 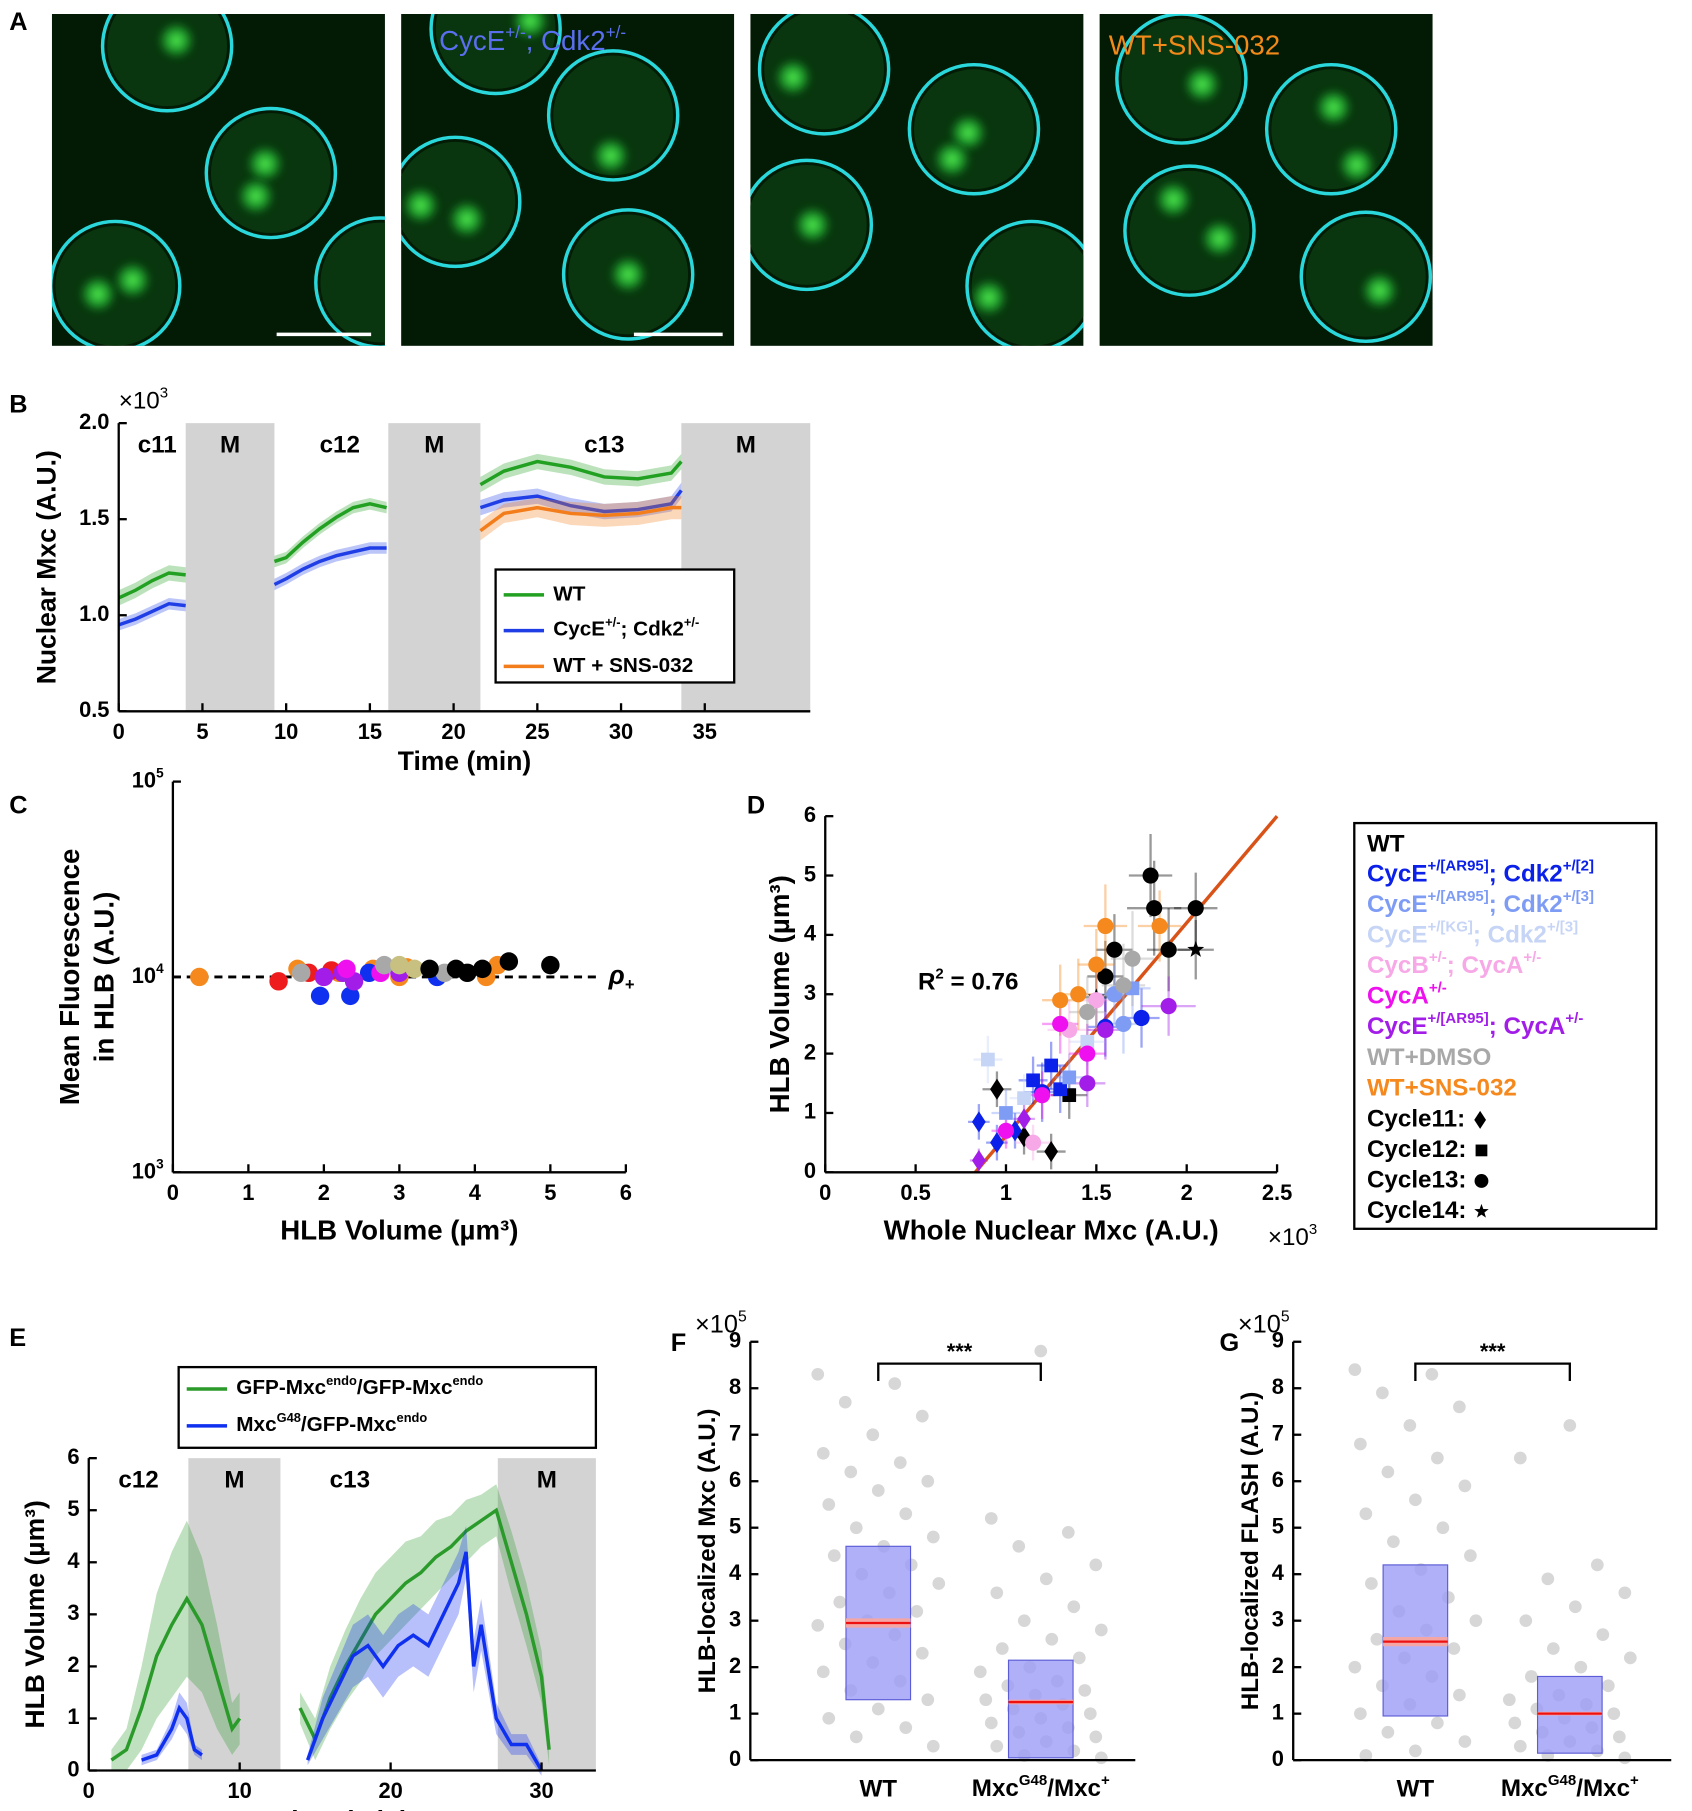 What do you see at coordinates (550, 1192) in the screenshot?
I see `x-tick-label: 5` at bounding box center [550, 1192].